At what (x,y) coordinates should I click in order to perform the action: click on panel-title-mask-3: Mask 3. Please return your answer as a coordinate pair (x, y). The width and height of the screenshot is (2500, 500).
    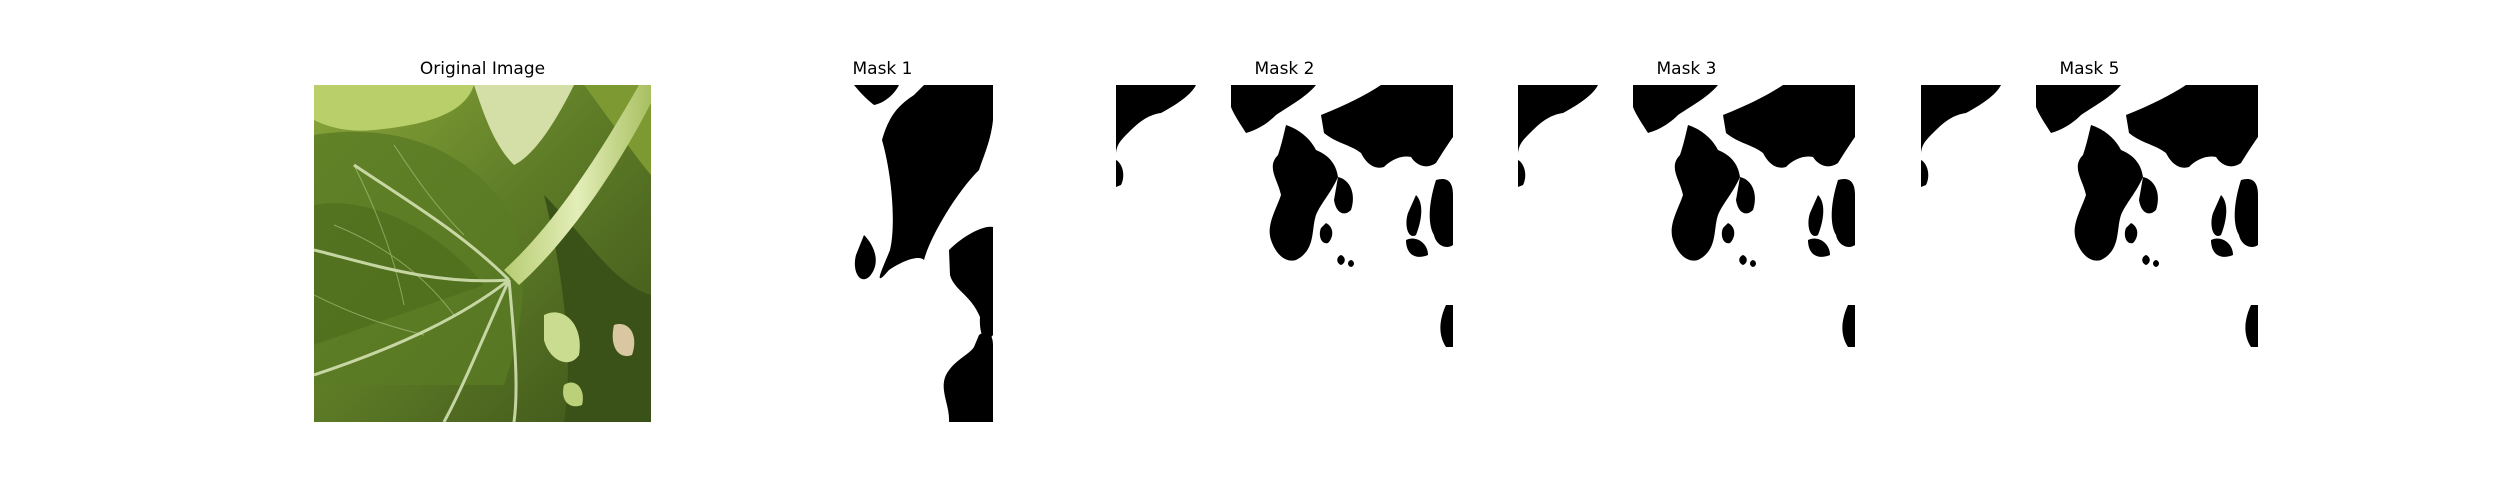
    Looking at the image, I should click on (1686, 69).